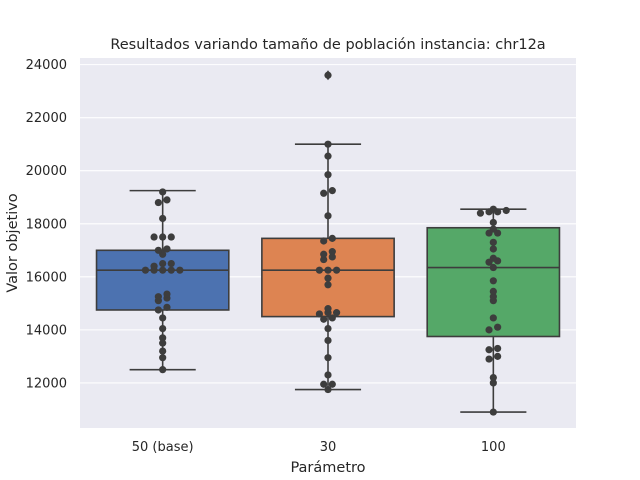 The width and height of the screenshot is (640, 480). I want to click on x-tick-label: 100, so click(493, 447).